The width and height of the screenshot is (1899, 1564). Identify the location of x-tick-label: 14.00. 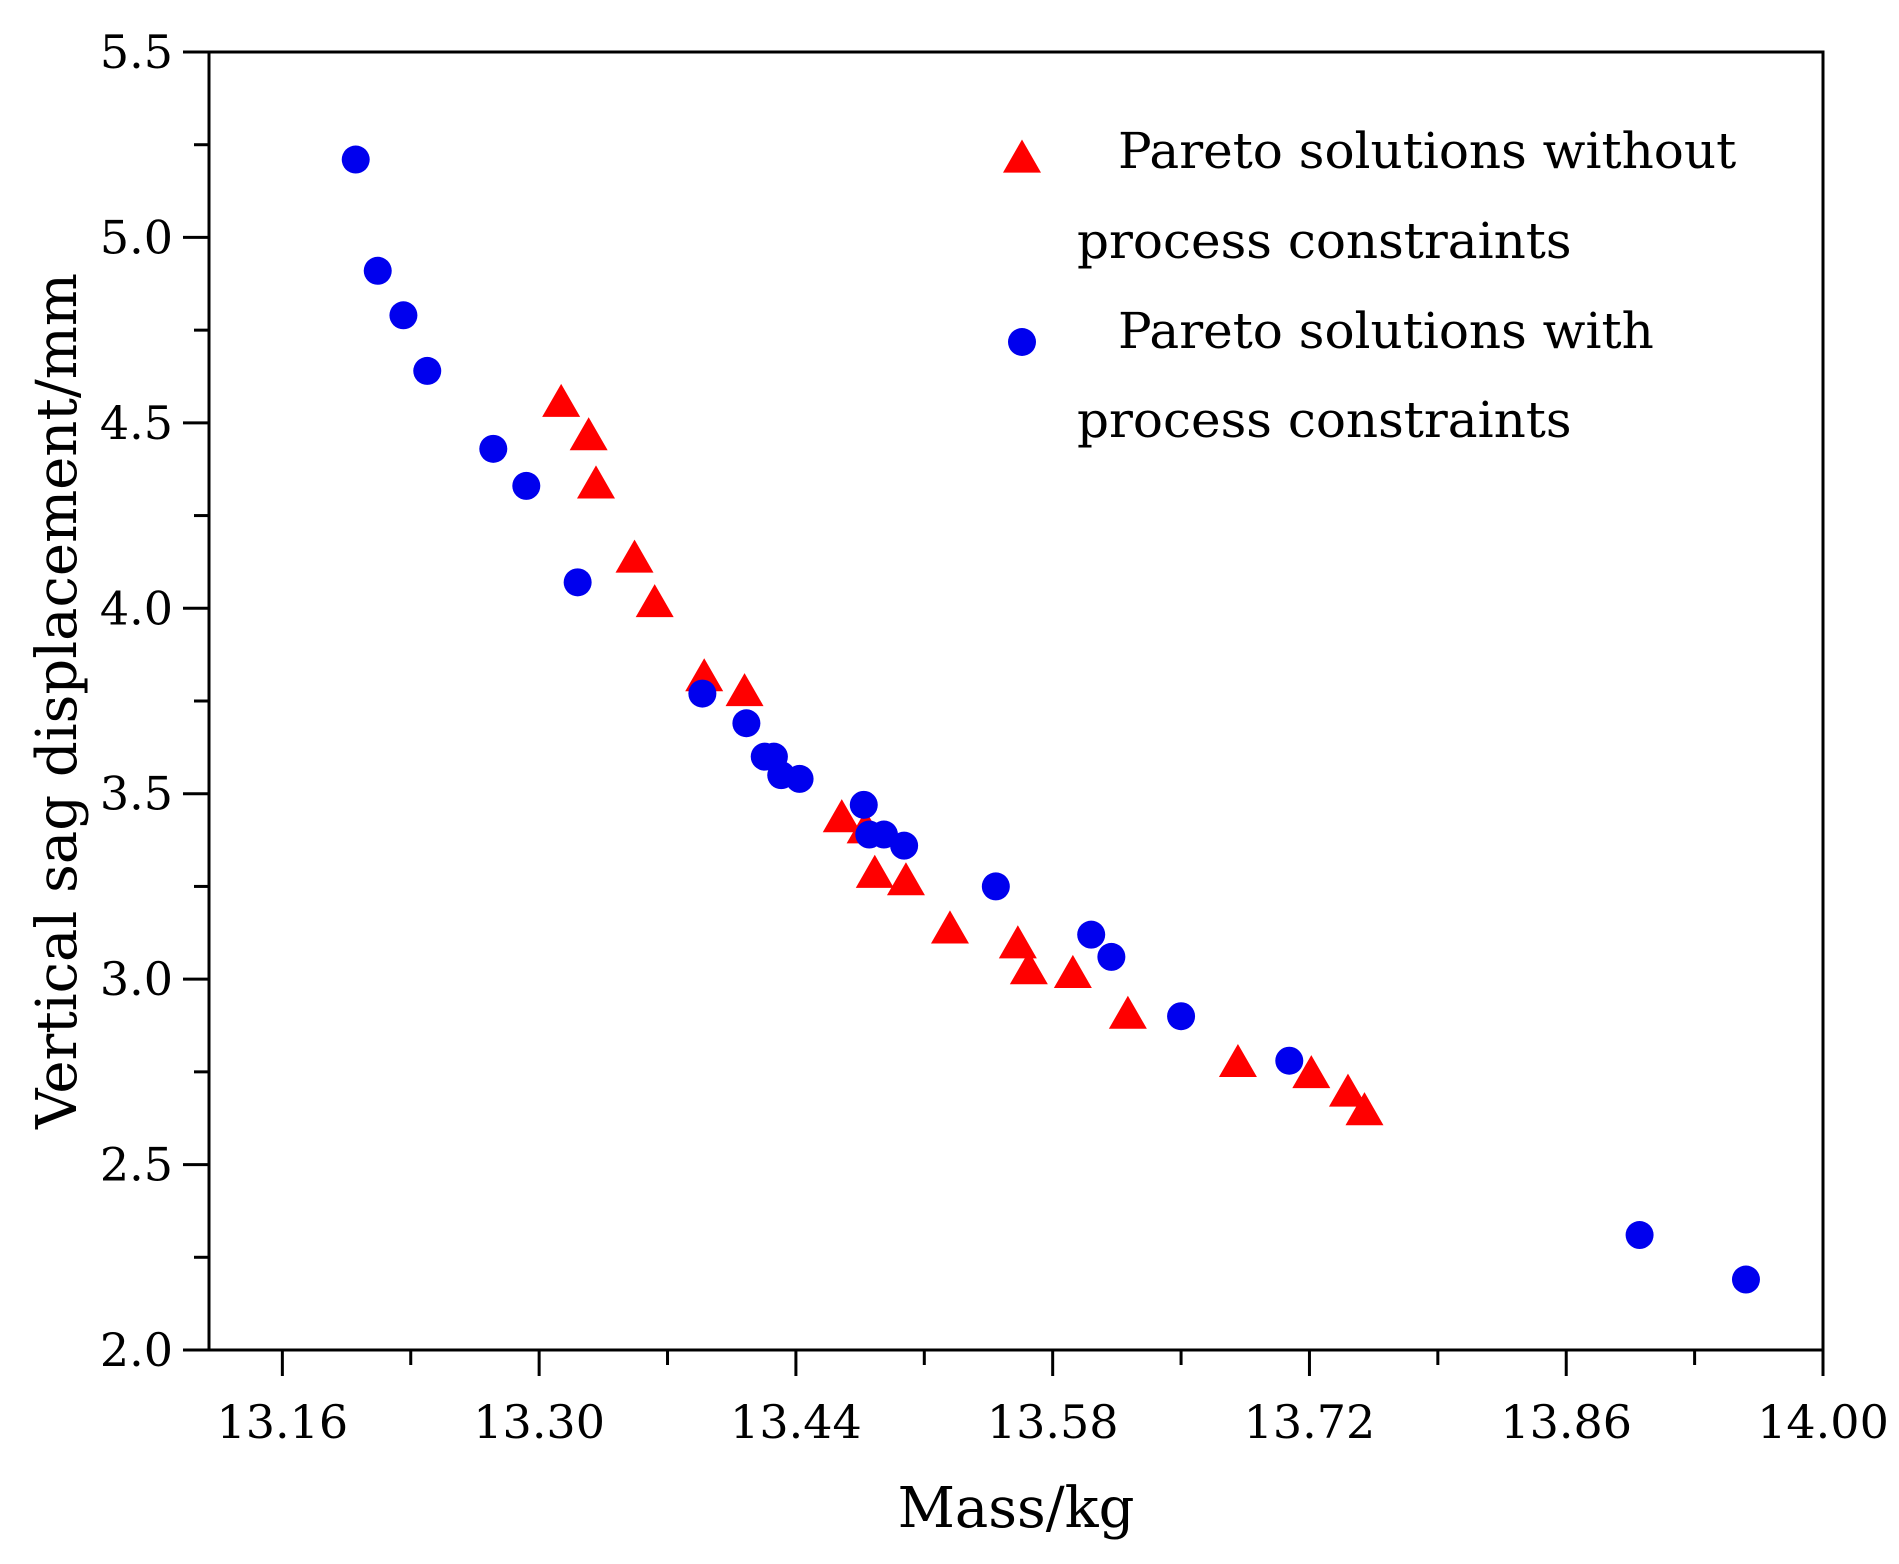
(1823, 1422).